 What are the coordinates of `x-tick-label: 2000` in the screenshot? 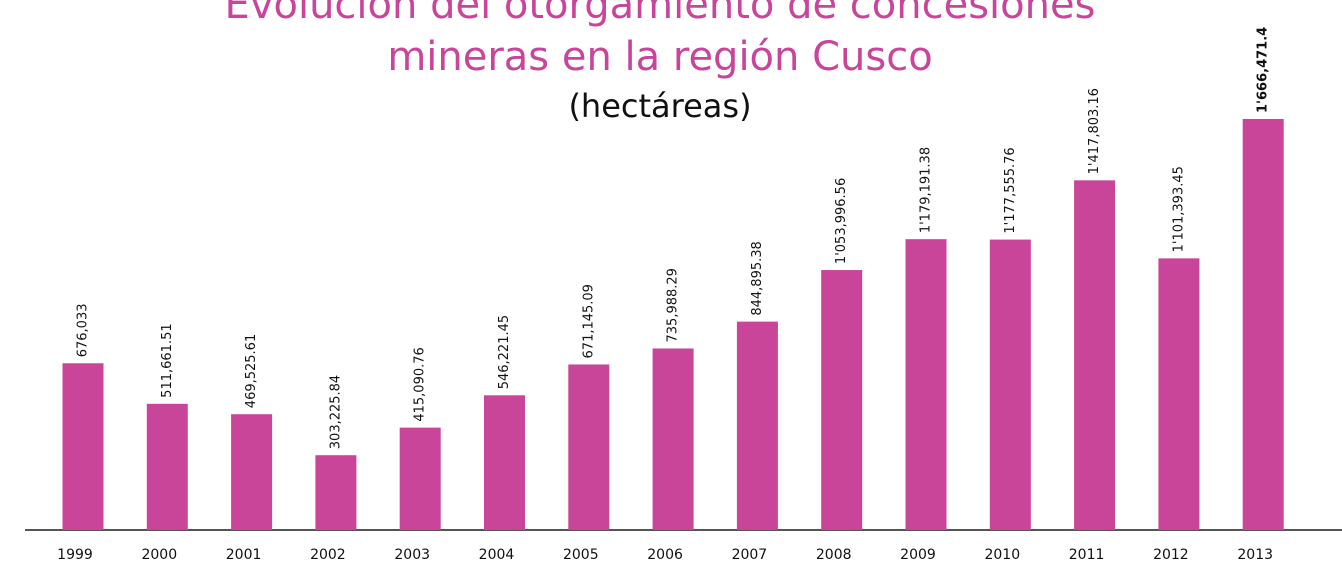 It's located at (159, 555).